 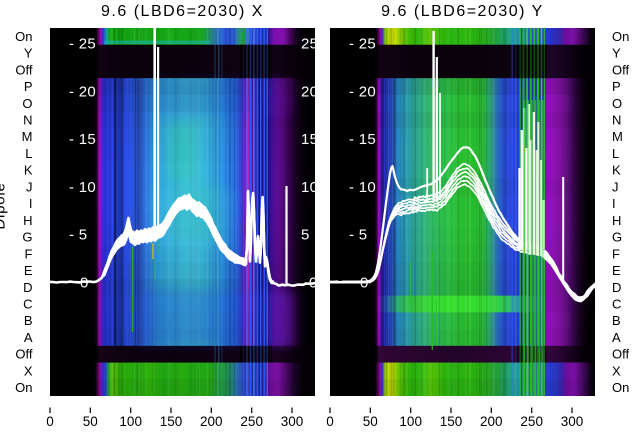 I want to click on svg-text: 10, so click(x=309, y=187).